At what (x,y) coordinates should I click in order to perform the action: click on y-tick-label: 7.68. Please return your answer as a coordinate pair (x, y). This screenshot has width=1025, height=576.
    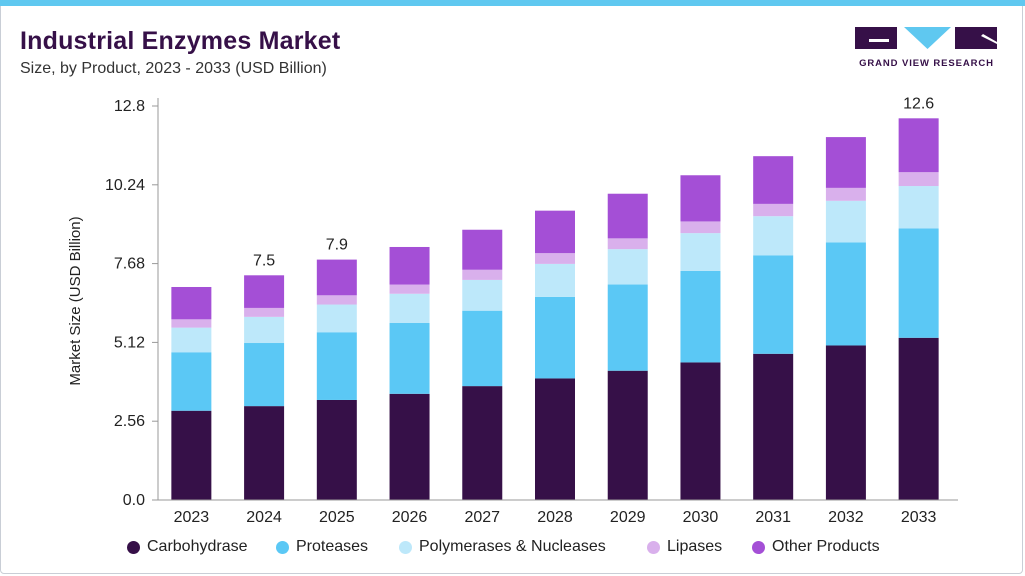
    Looking at the image, I should click on (129, 264).